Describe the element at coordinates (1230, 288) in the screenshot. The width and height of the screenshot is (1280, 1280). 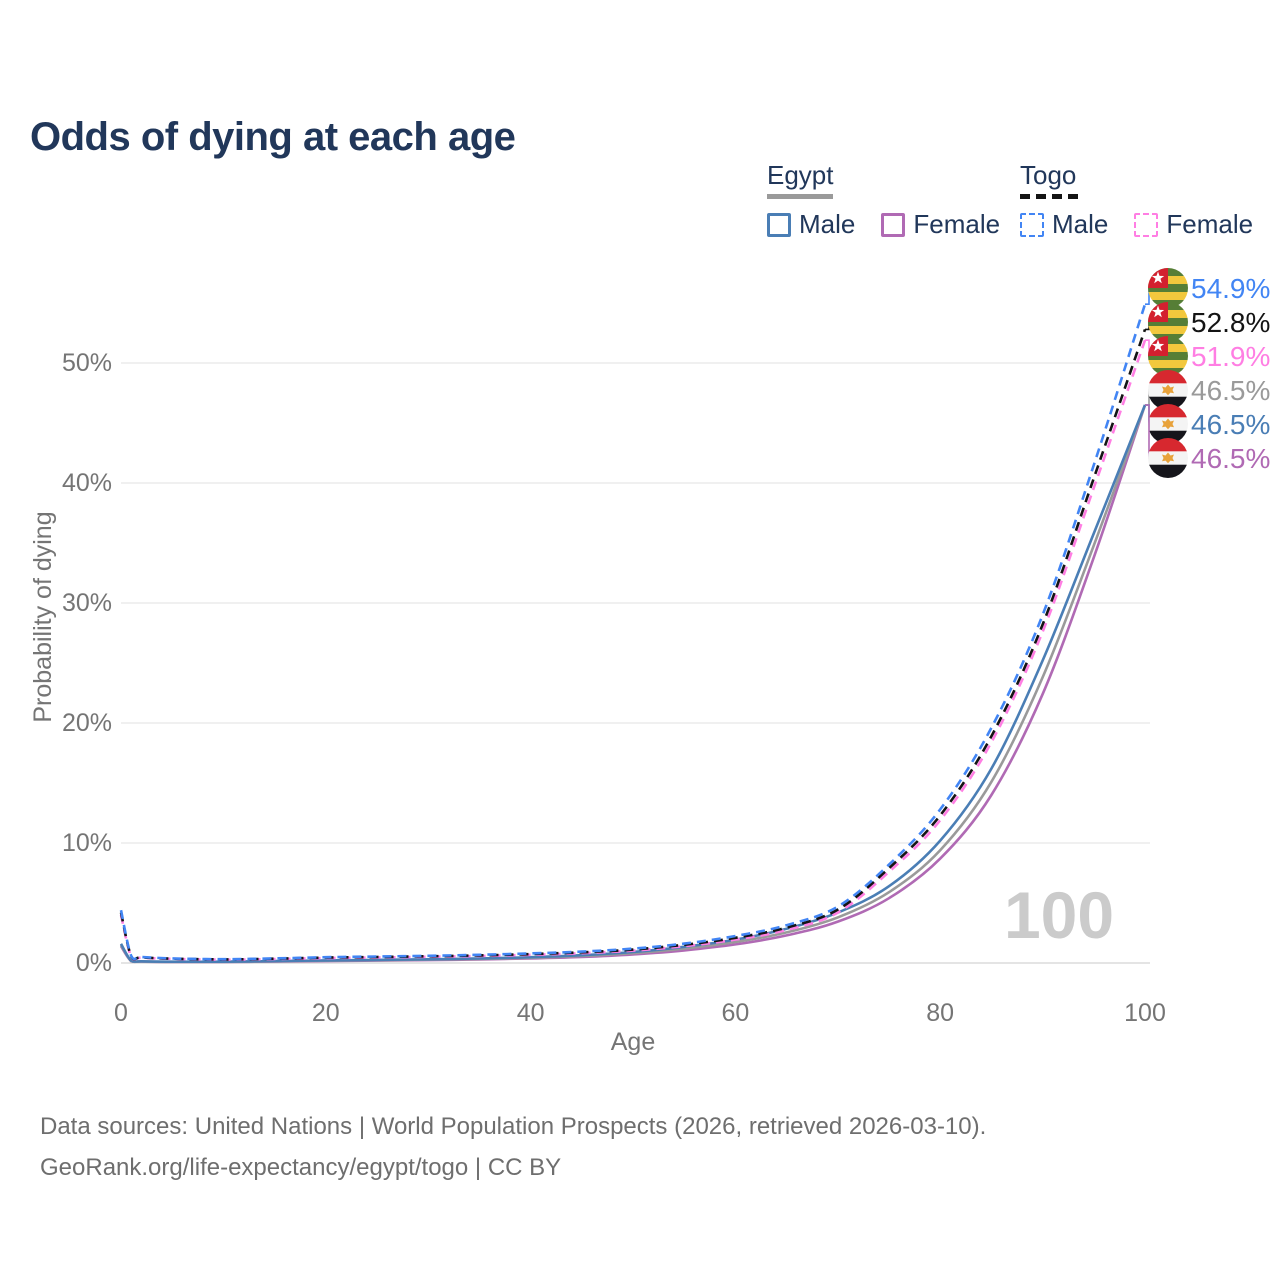
I see `end-value-label-togo-male: 54.9%` at that location.